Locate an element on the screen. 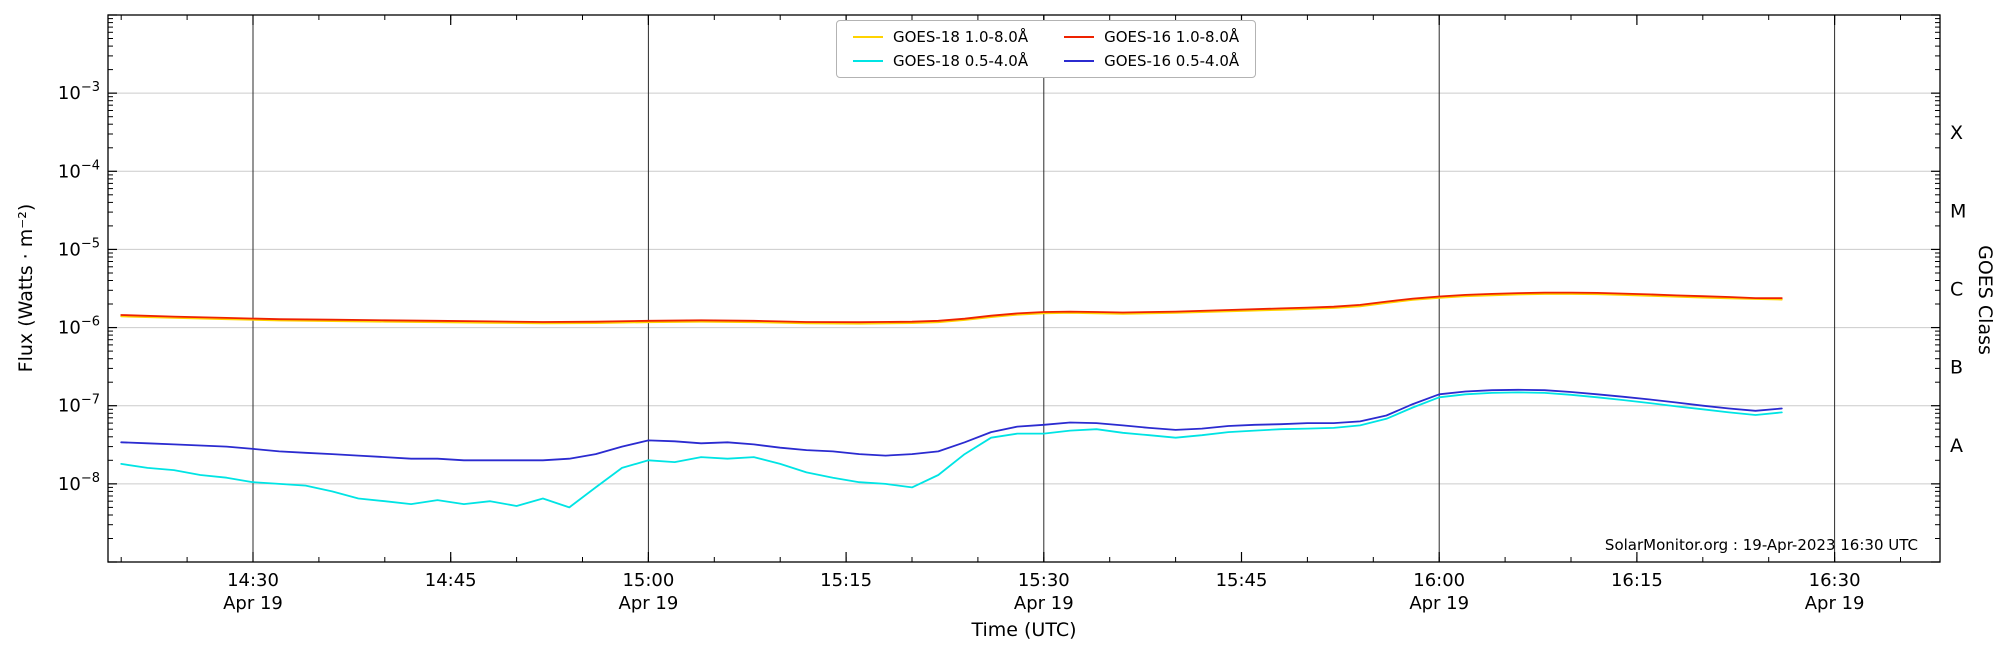 This screenshot has width=2000, height=650. legend-label-goes18-long: GOES-18 1.0-8.0Å is located at coordinates (961, 37).